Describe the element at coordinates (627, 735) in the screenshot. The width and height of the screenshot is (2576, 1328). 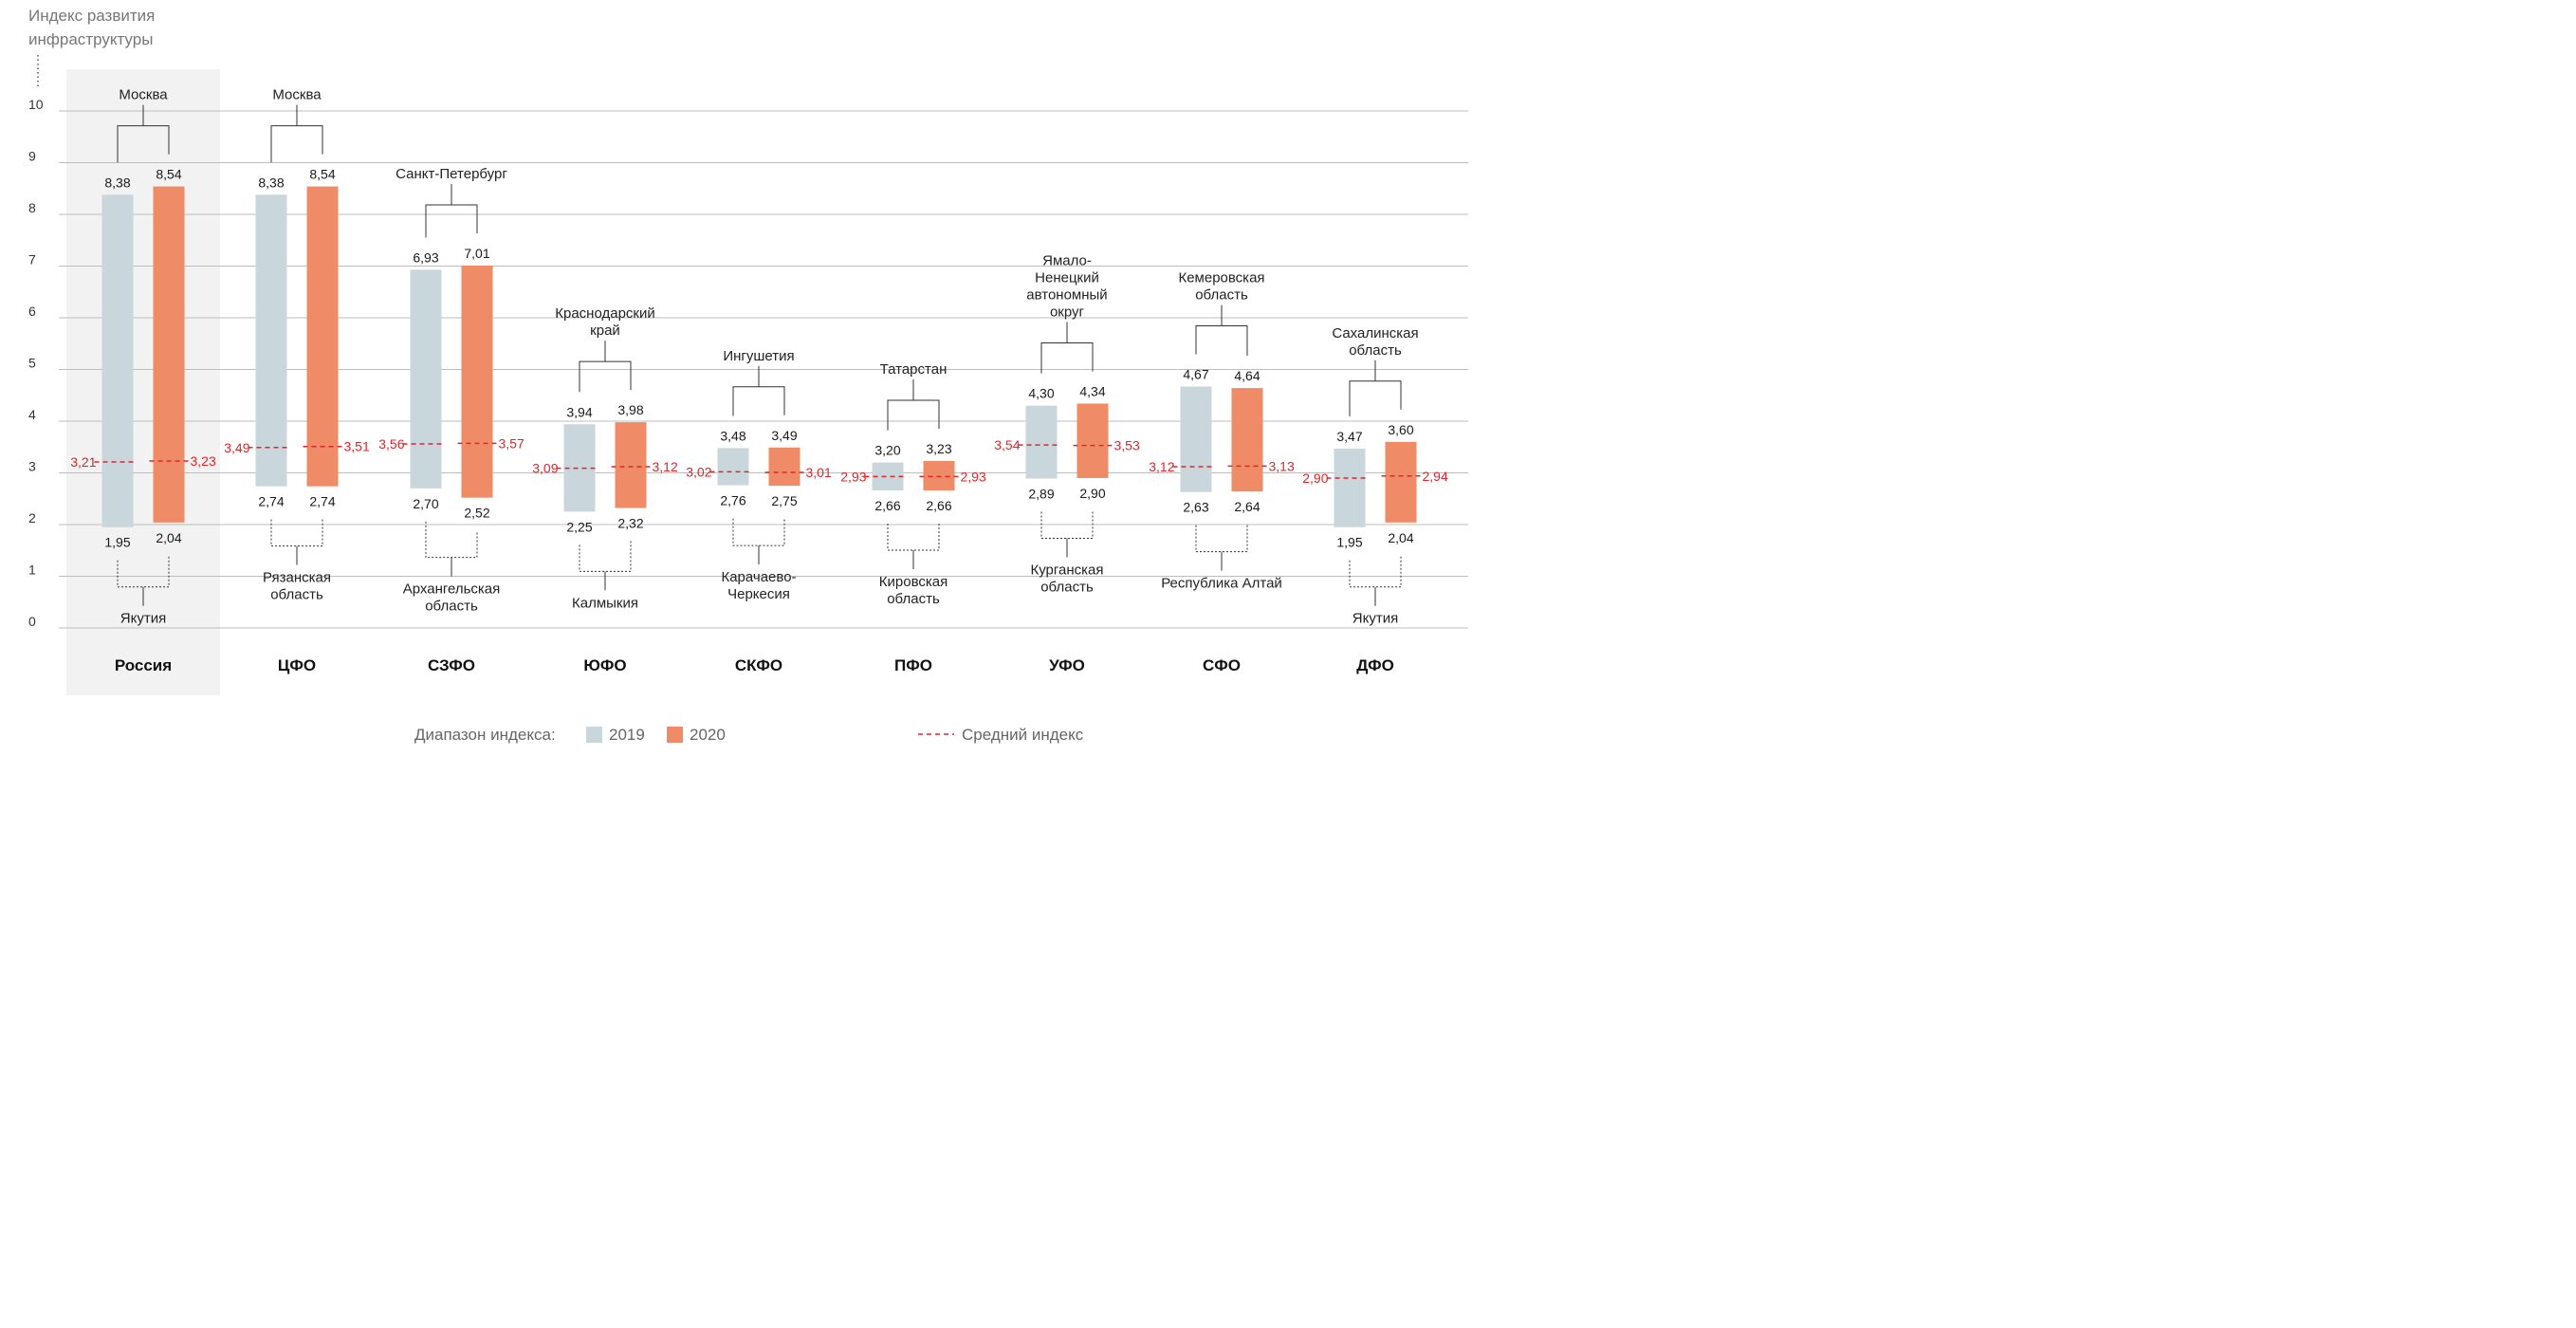
I see `legend-label-2019: 2019` at that location.